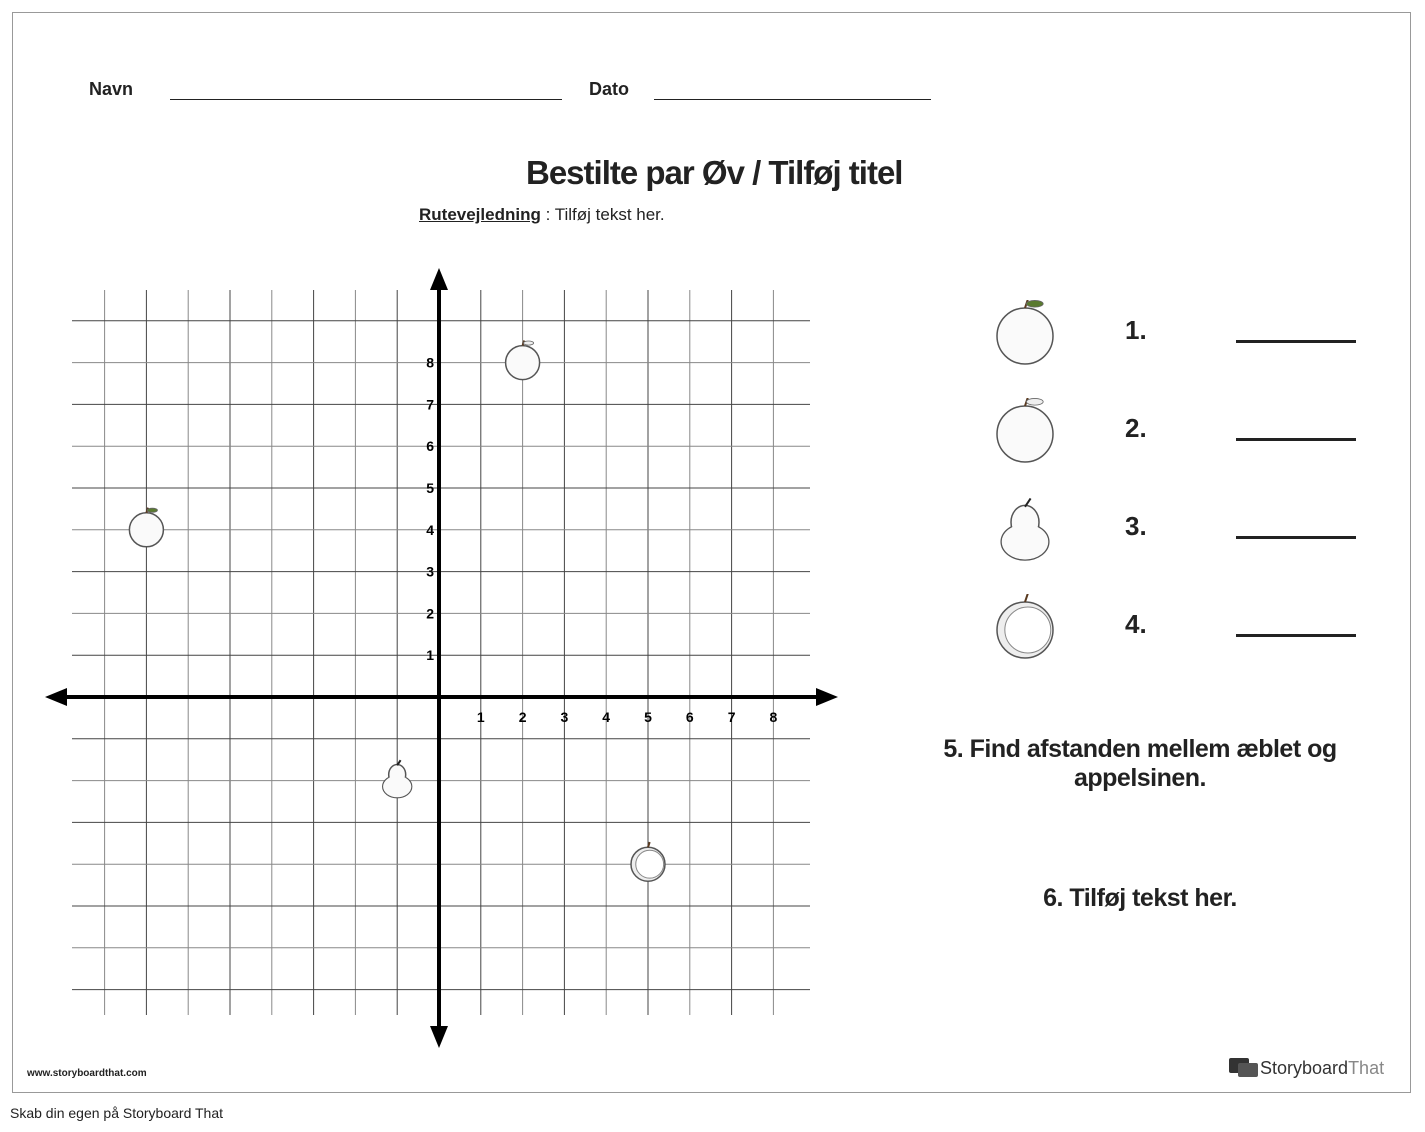 The height and width of the screenshot is (1132, 1425). I want to click on question-6: 6. Tilføj tekst her., so click(1140, 898).